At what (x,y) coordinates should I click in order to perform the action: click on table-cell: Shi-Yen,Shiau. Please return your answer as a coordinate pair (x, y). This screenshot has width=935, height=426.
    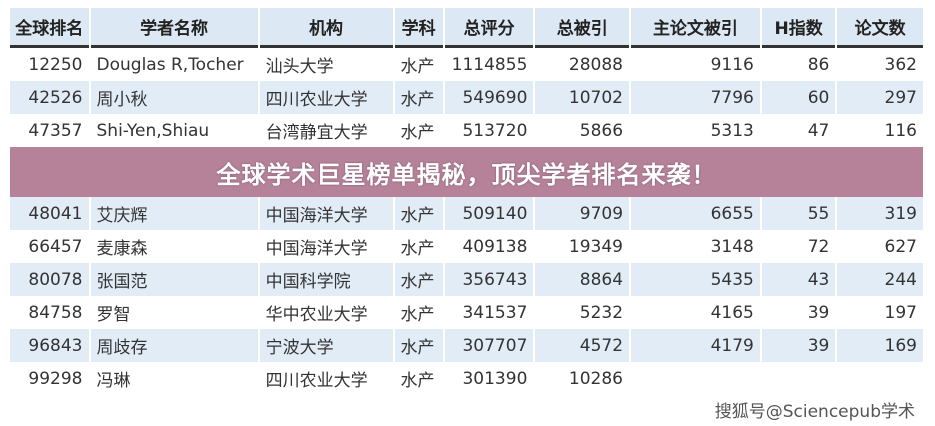
    Looking at the image, I should click on (153, 130).